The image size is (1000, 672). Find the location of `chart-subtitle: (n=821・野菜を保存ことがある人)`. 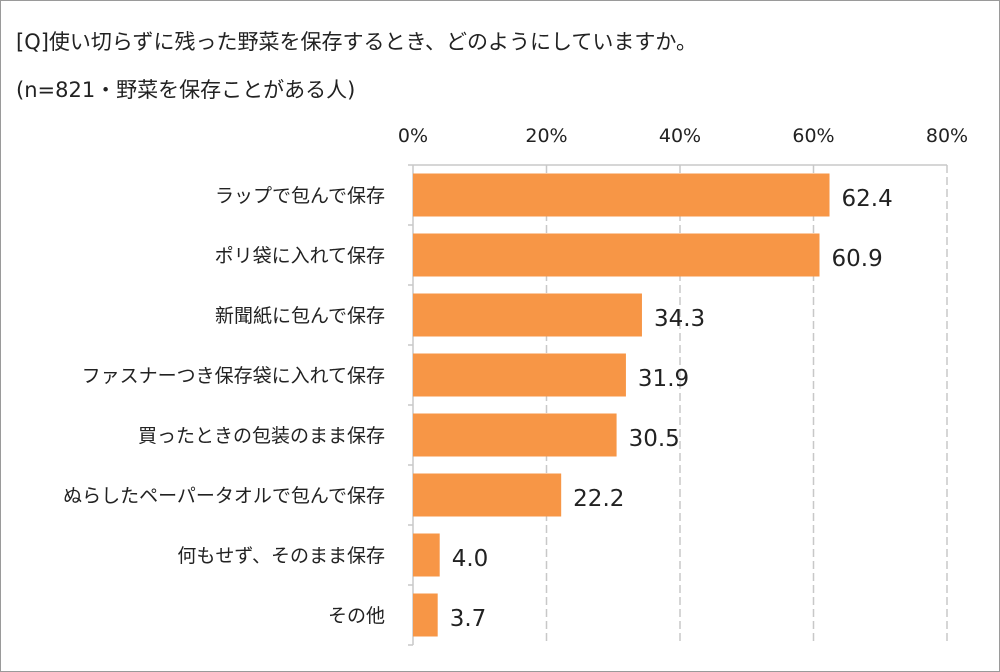

chart-subtitle: (n=821・野菜を保存ことがある人) is located at coordinates (186, 90).